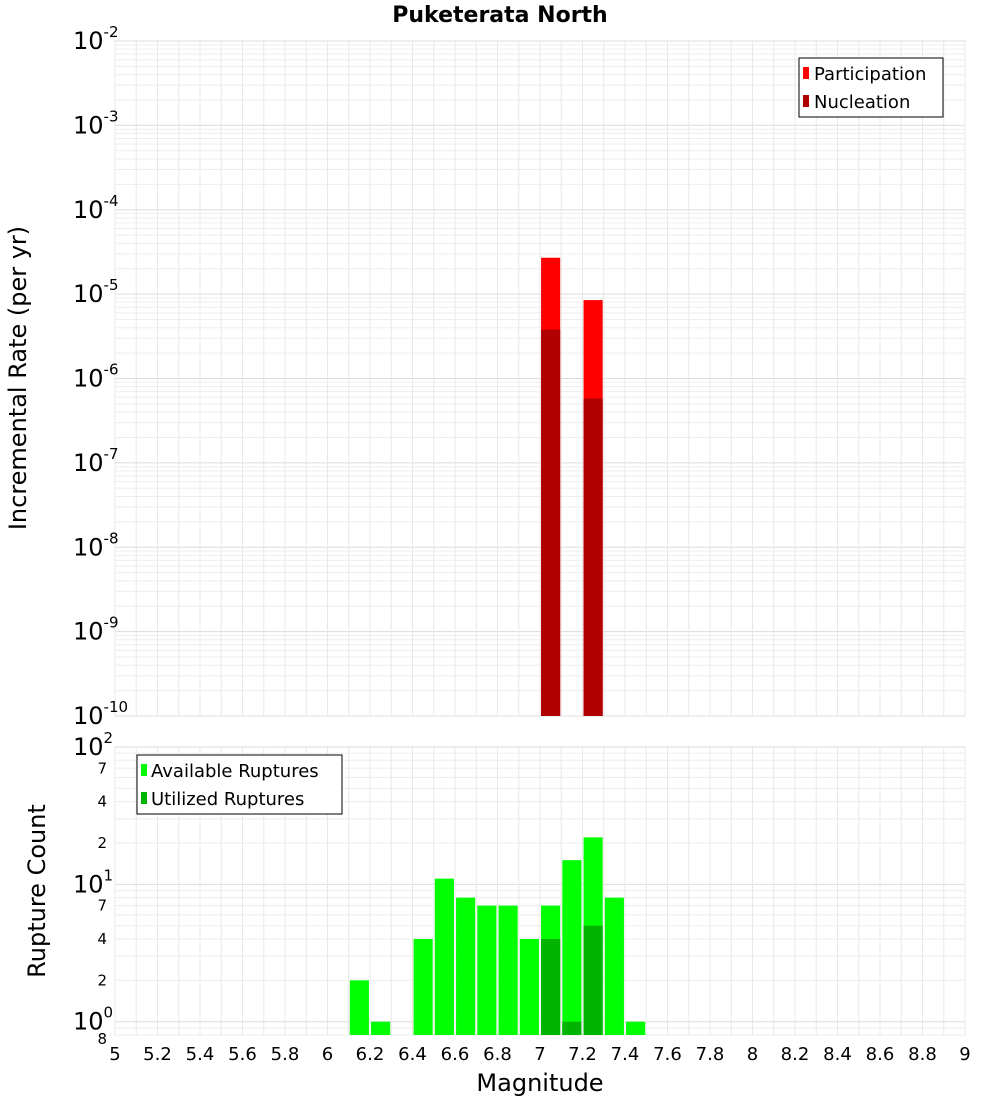  What do you see at coordinates (235, 771) in the screenshot?
I see `legend-label-available: Available Ruptures` at bounding box center [235, 771].